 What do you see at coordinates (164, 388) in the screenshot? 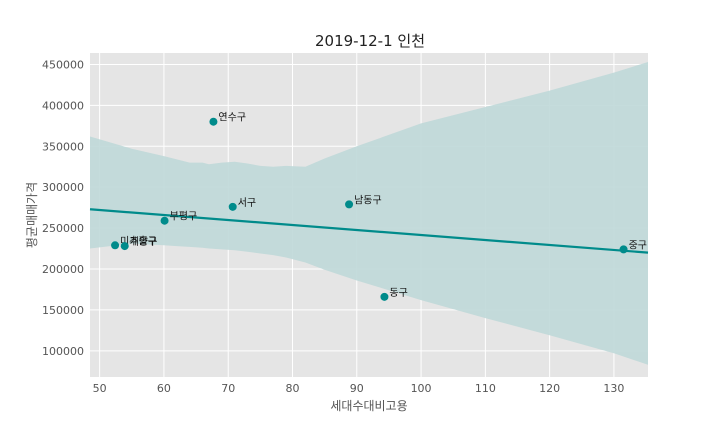
I see `x-tick-label: 60` at bounding box center [164, 388].